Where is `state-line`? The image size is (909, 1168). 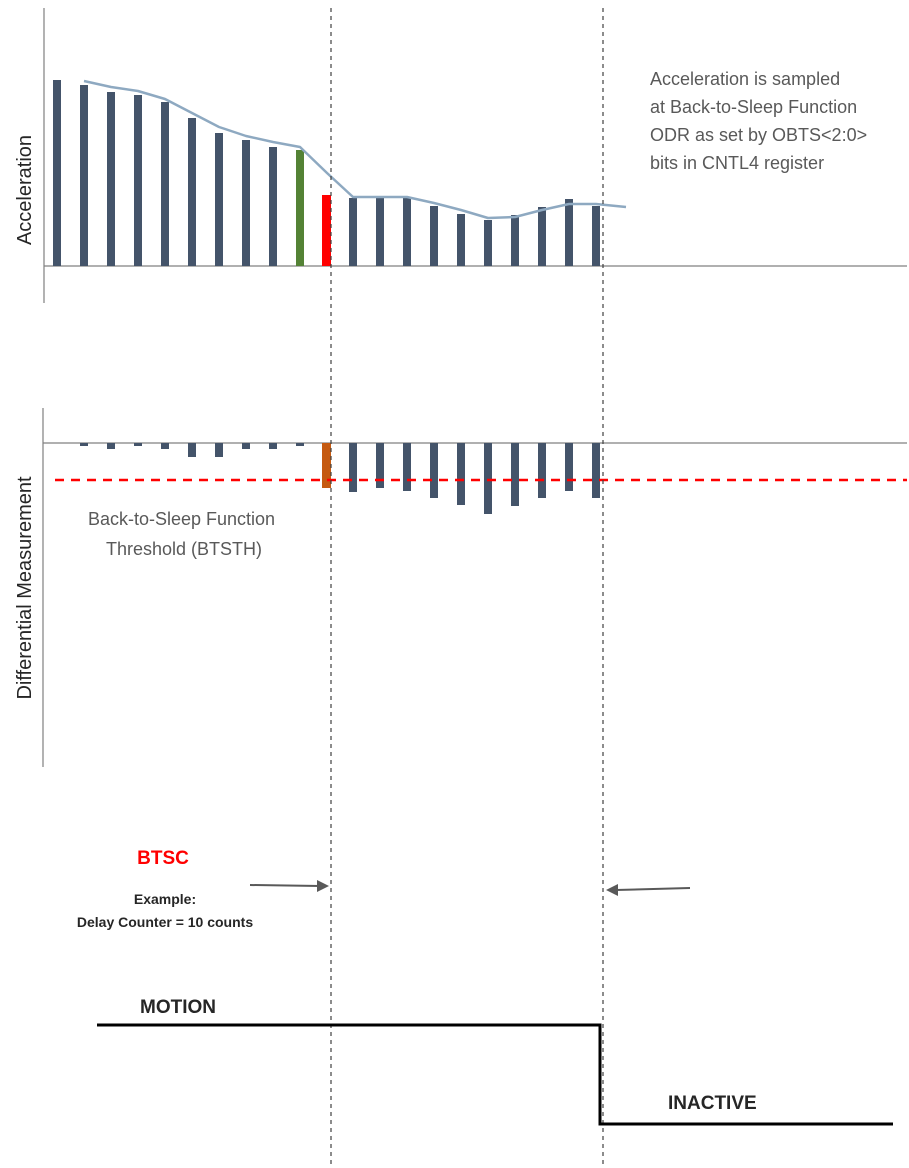 state-line is located at coordinates (495, 1074).